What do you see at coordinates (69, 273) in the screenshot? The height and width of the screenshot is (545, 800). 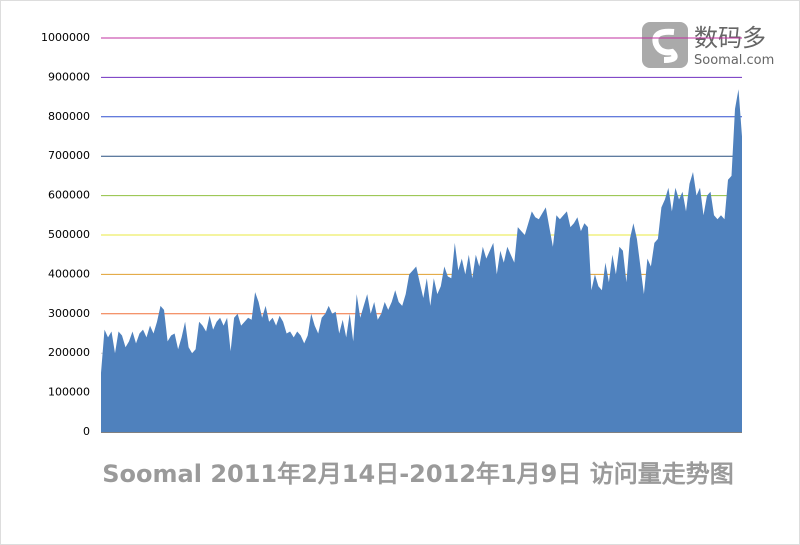 I see `y-tick-label: 400000` at bounding box center [69, 273].